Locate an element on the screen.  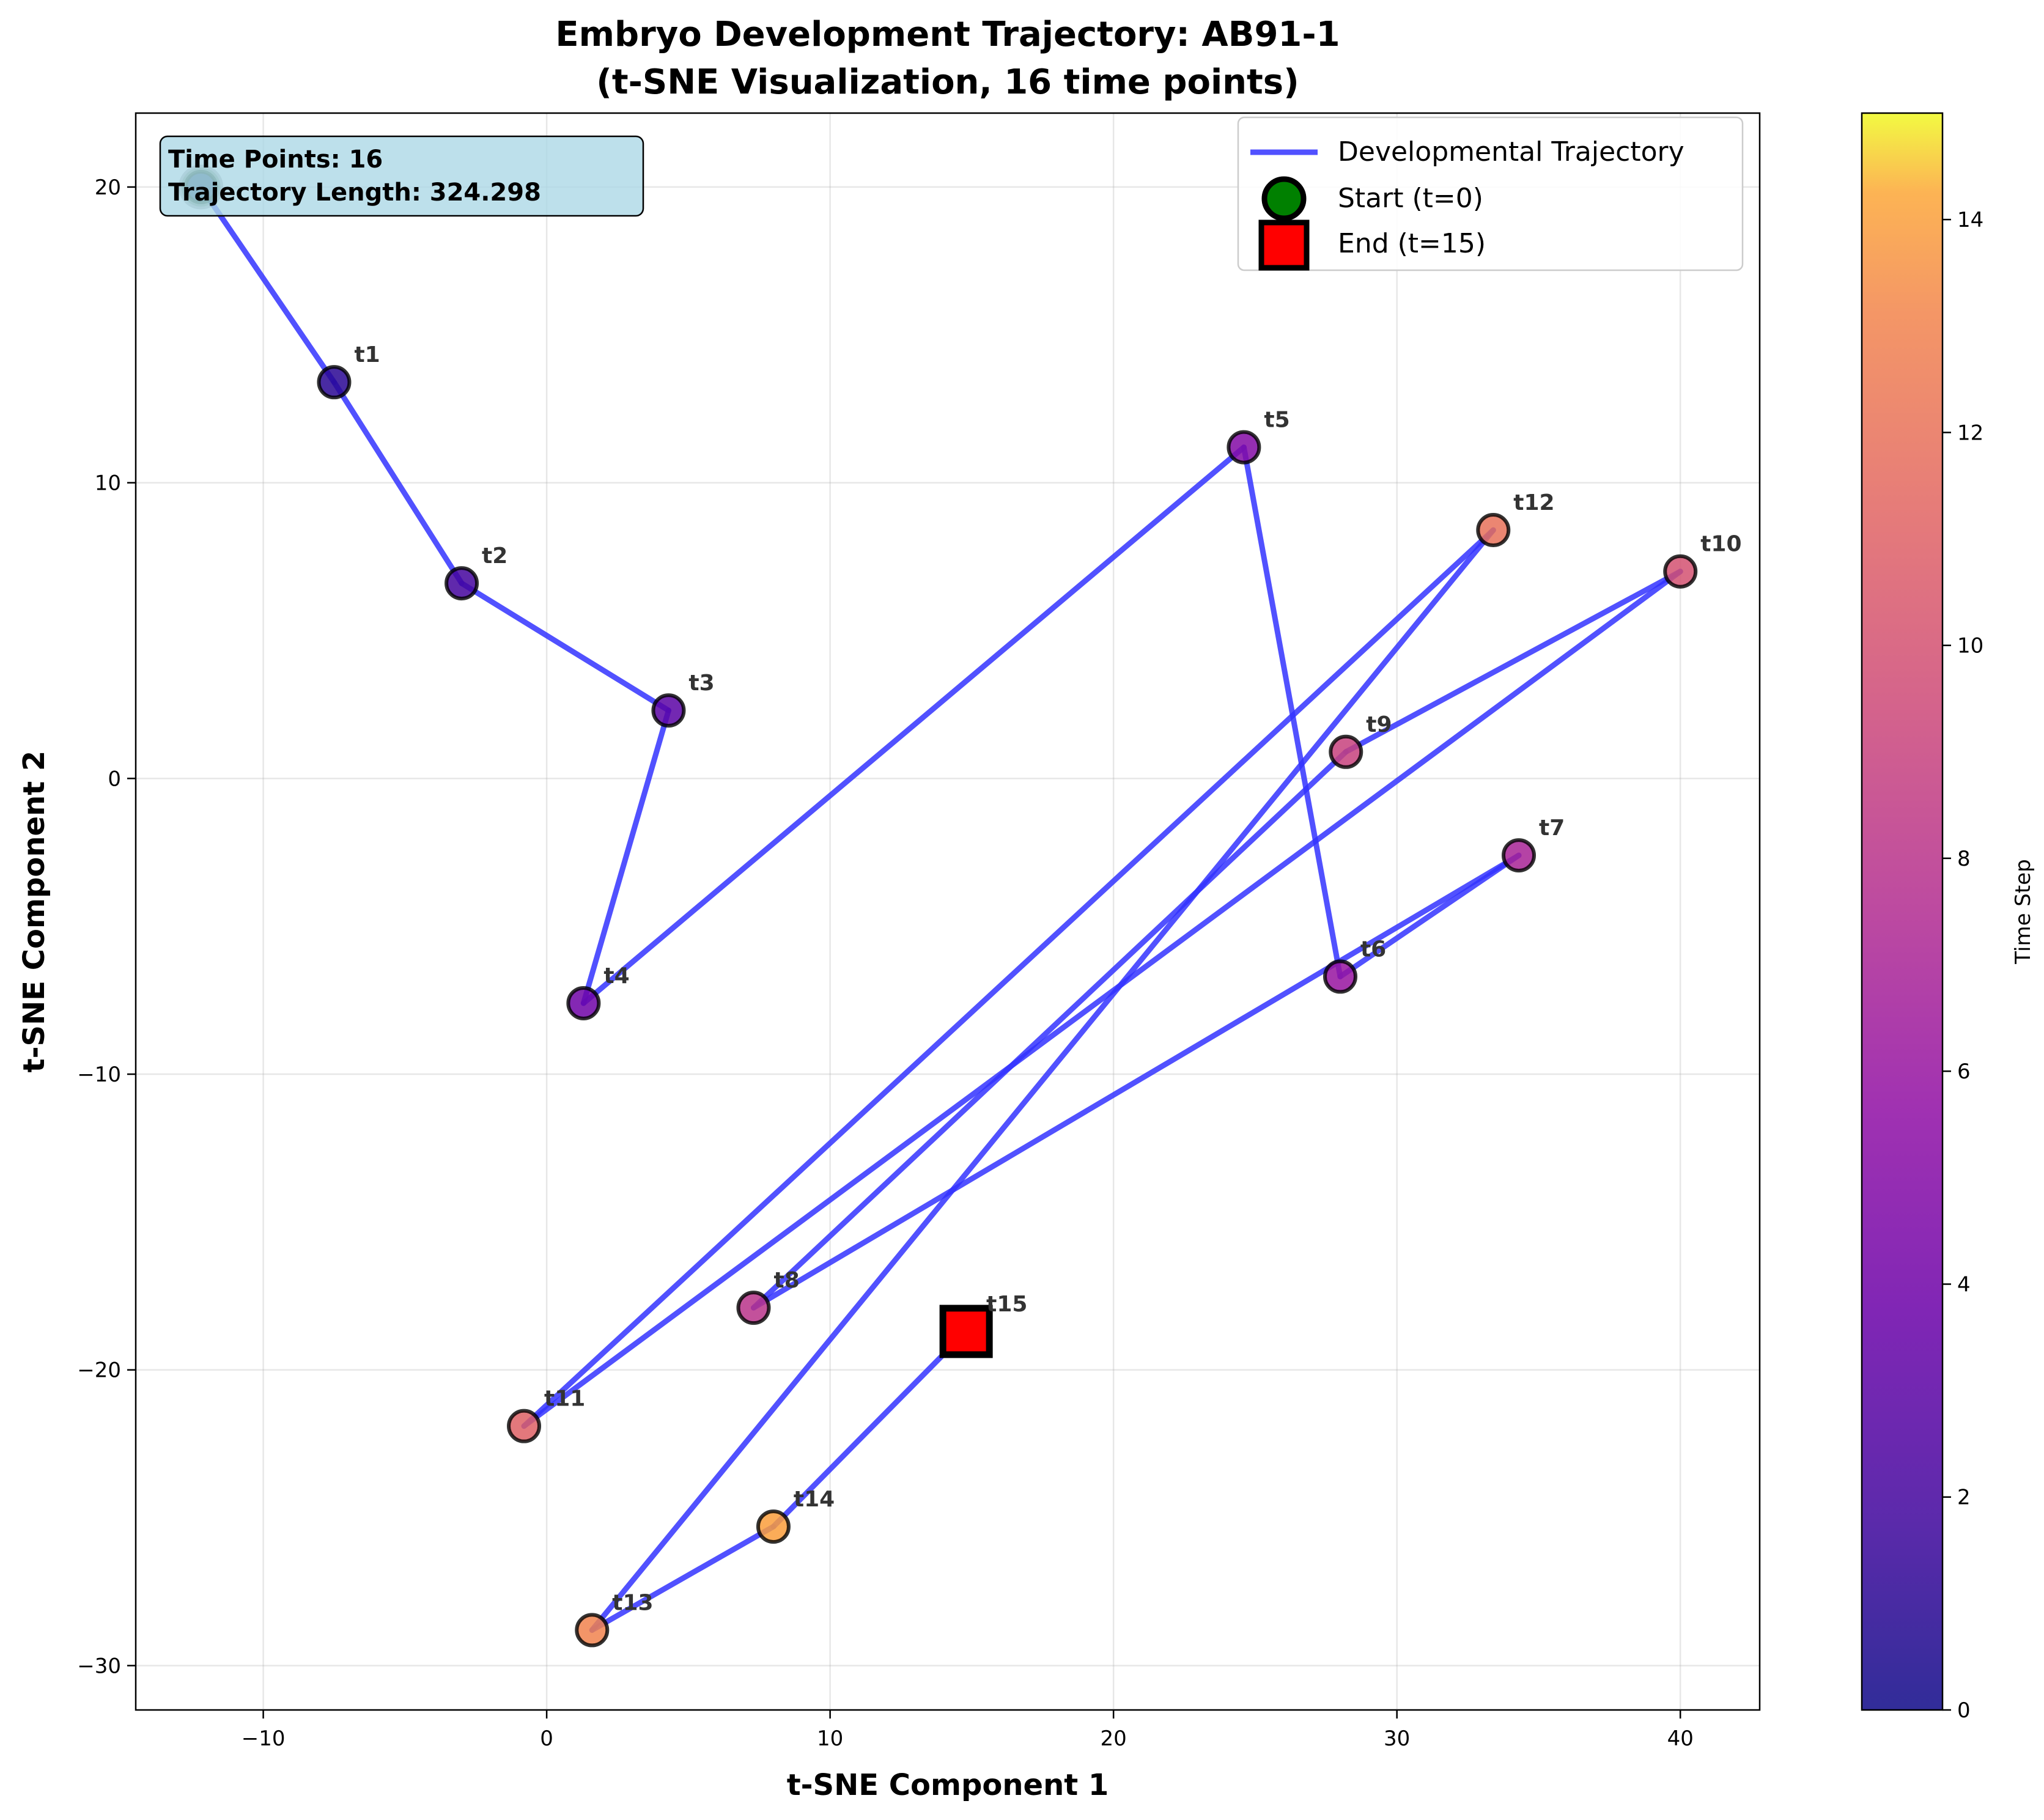
colorbar-tick-label: 2 is located at coordinates (1964, 1498).